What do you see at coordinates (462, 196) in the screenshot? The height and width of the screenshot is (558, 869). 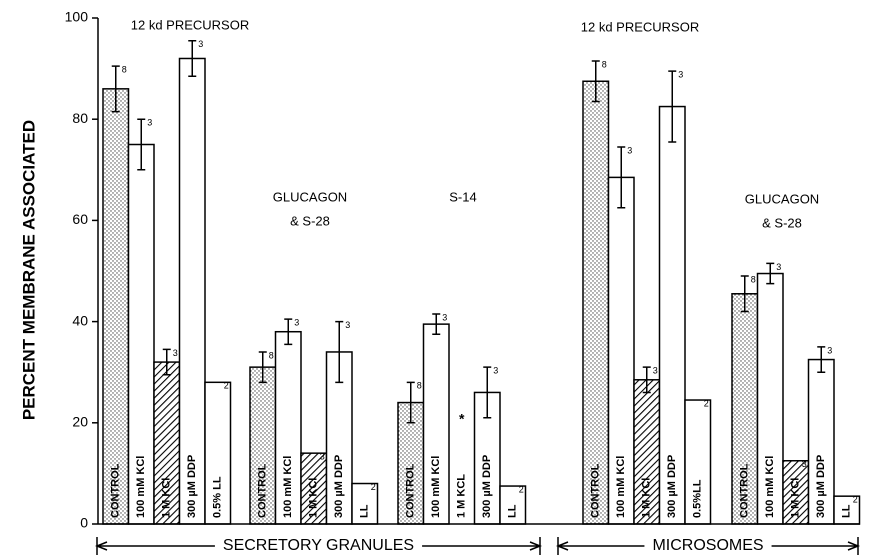 I see `annotation: S-14` at bounding box center [462, 196].